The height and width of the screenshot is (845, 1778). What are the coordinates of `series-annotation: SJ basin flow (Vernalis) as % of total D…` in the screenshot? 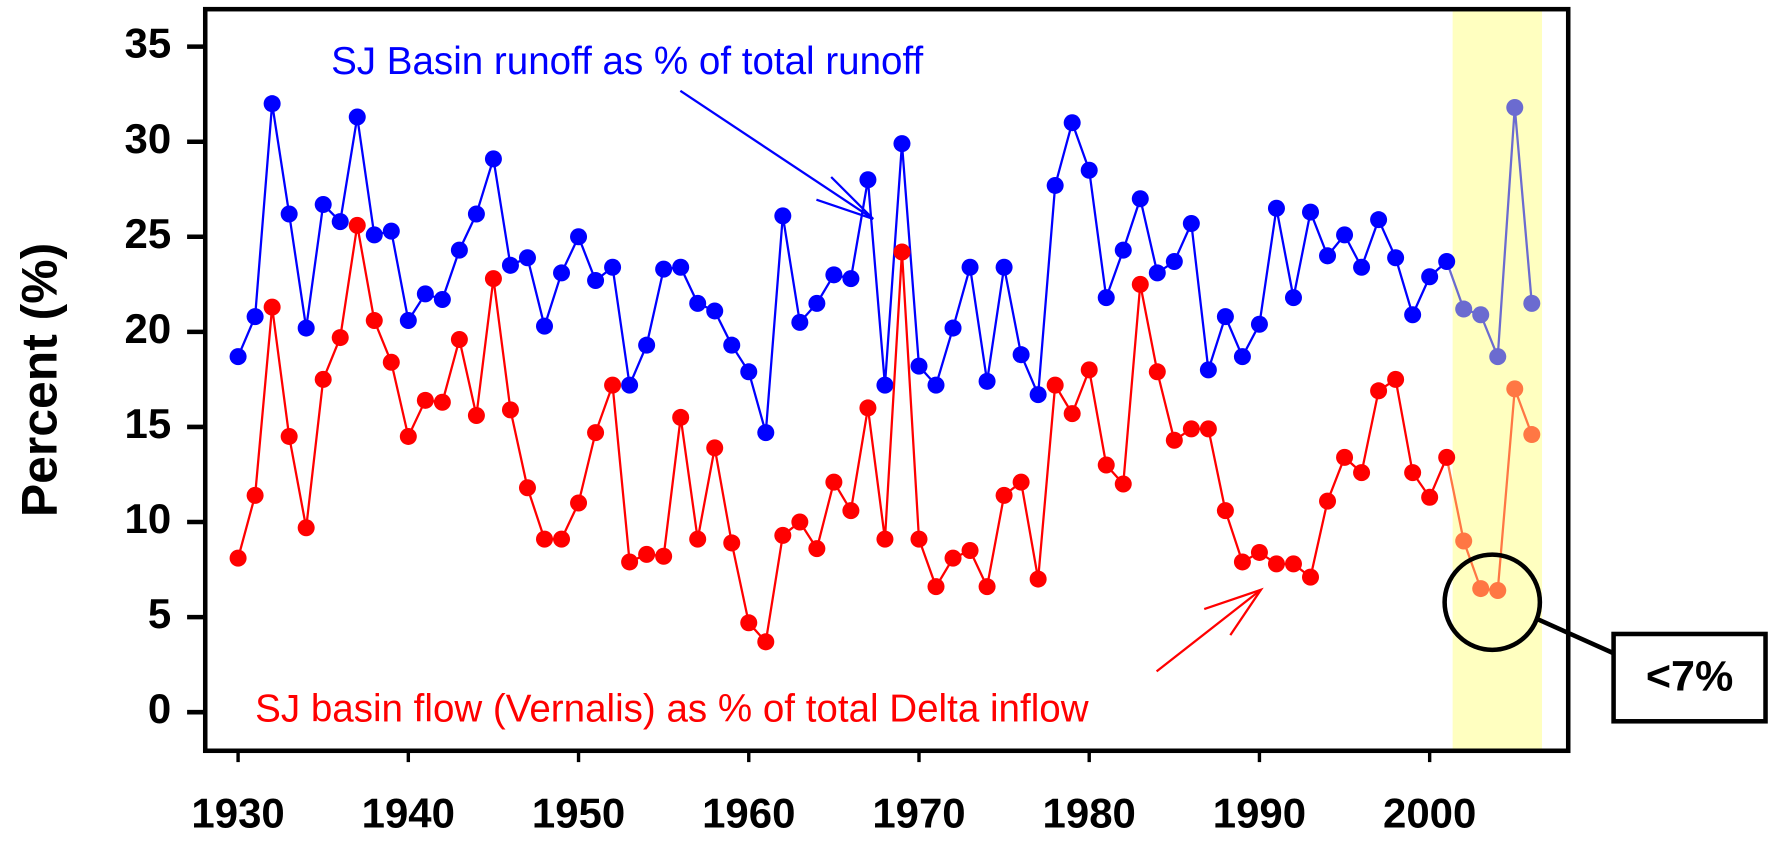 It's located at (672, 708).